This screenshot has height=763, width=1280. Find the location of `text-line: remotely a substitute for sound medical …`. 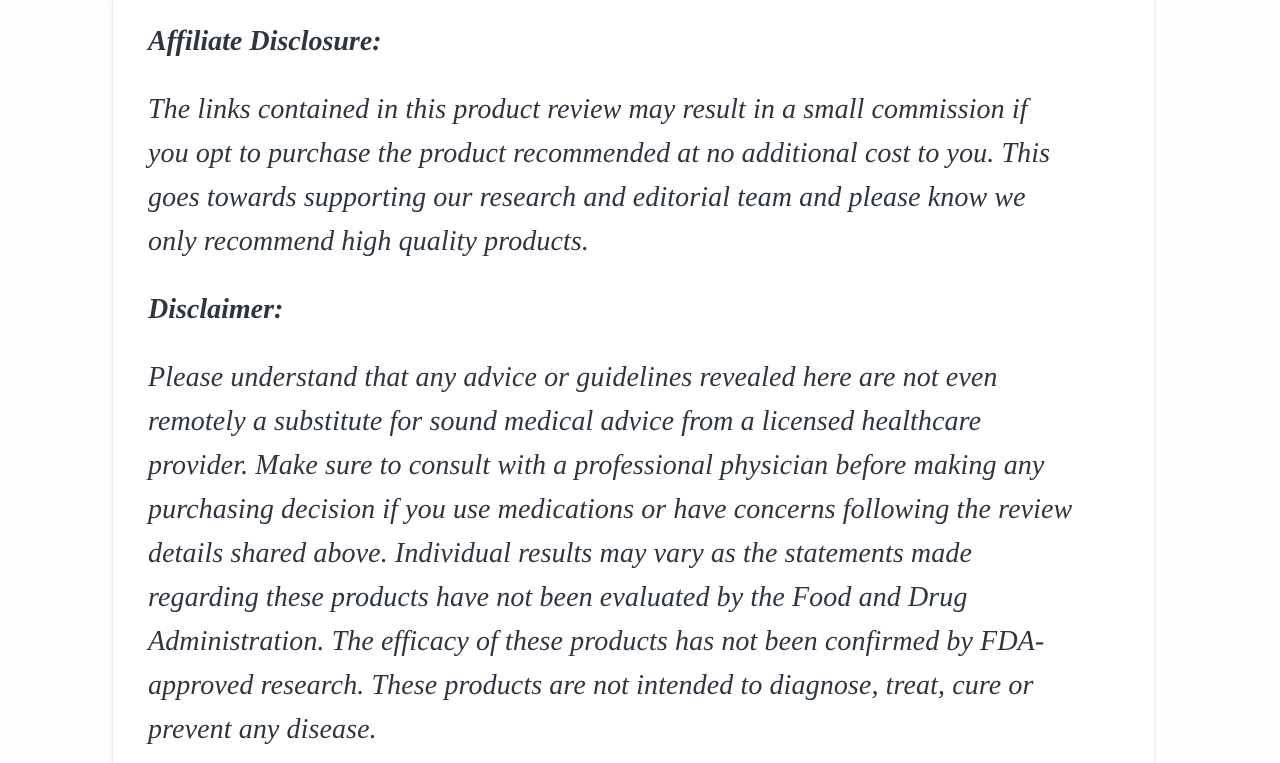

text-line: remotely a substitute for sound medical … is located at coordinates (565, 421).